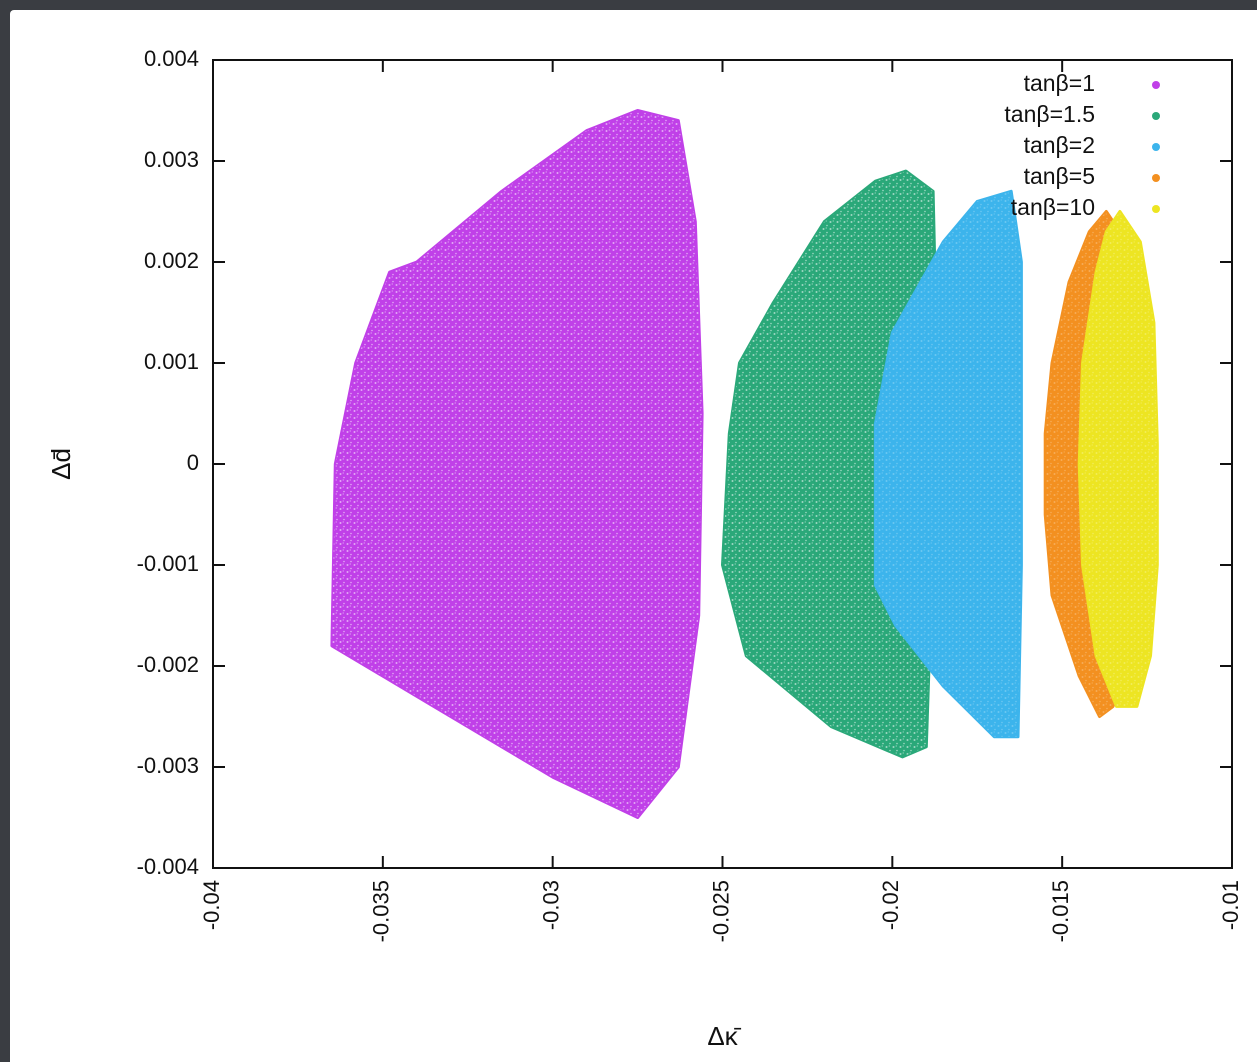 The width and height of the screenshot is (1257, 1062). I want to click on x-tick-label: -0.035, so click(381, 911).